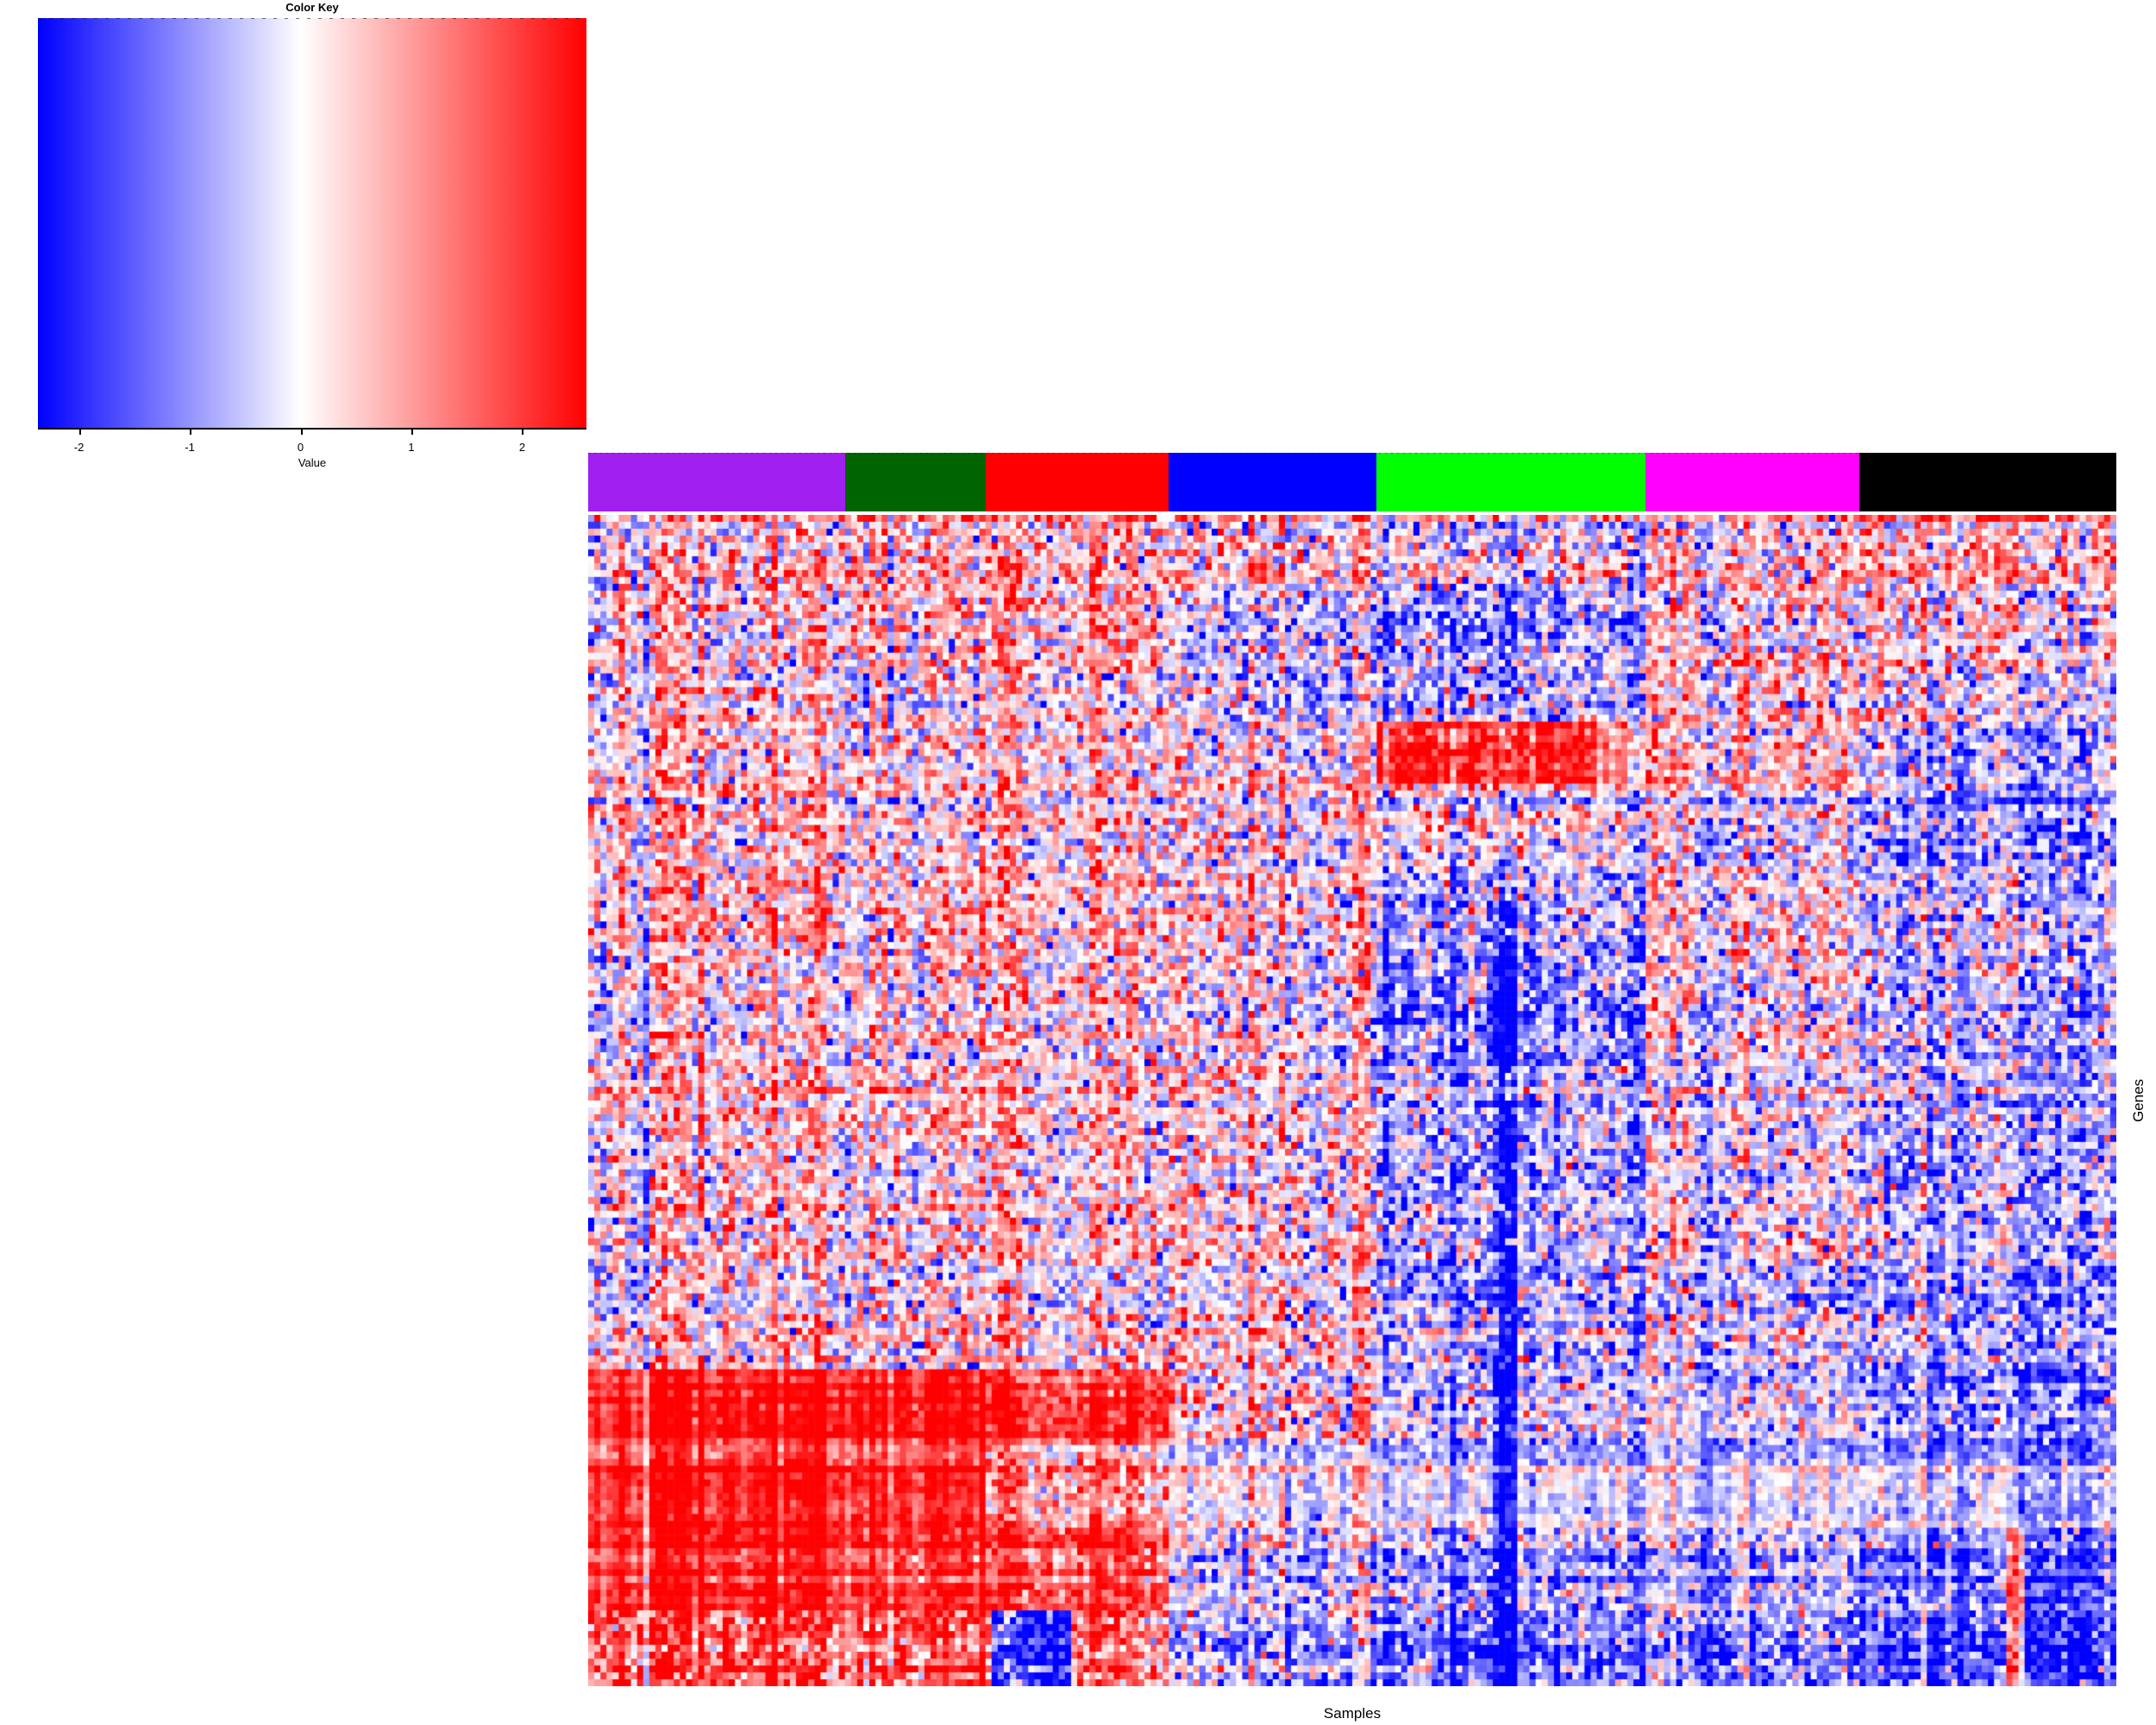  I want to click on color-key-tick-label: 1, so click(411, 448).